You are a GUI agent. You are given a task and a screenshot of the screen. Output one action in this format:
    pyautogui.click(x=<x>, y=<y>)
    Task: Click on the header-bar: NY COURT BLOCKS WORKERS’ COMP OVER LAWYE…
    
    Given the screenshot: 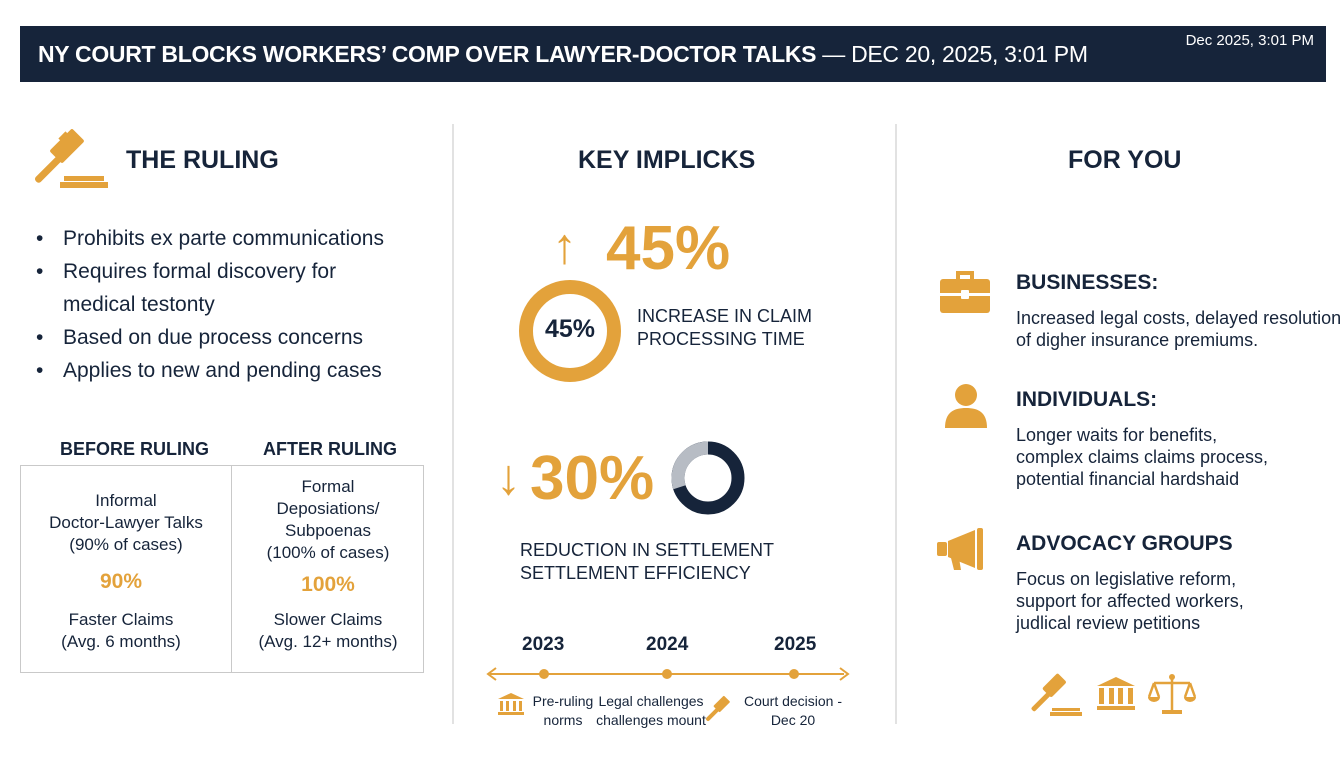 What is the action you would take?
    pyautogui.click(x=673, y=54)
    